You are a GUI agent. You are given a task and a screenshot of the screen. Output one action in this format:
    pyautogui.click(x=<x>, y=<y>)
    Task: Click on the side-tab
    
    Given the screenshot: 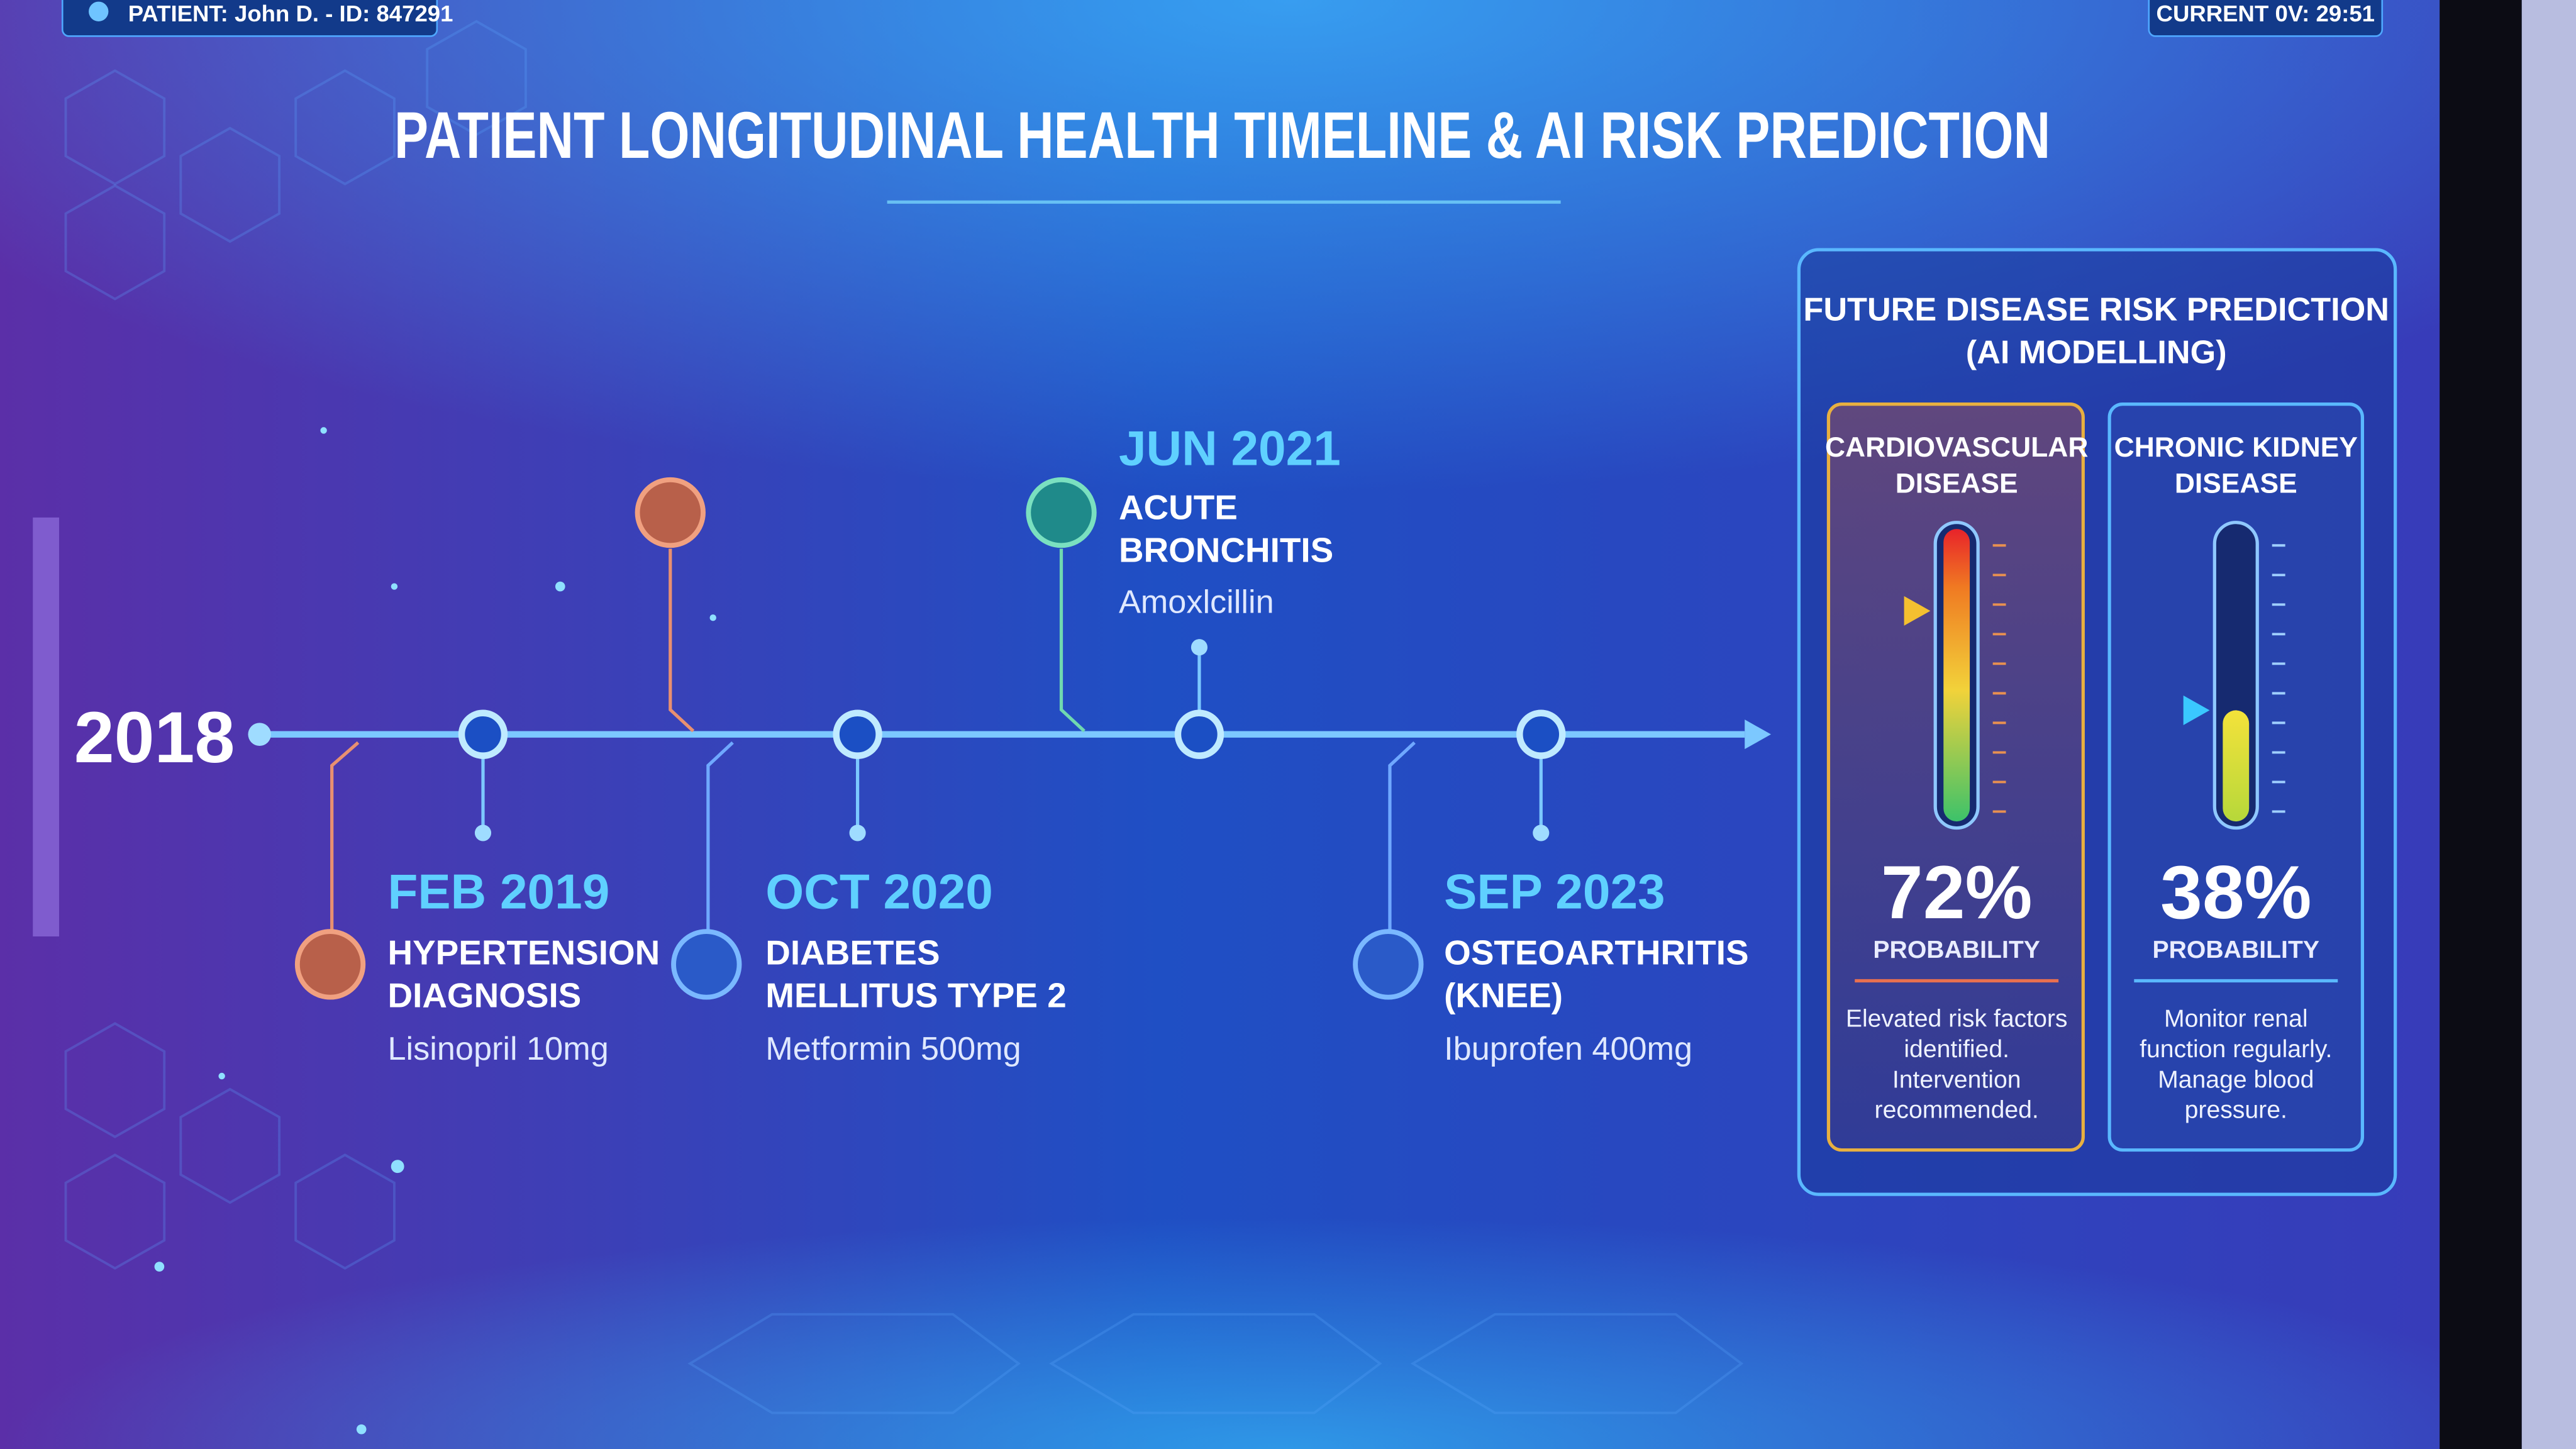 What is the action you would take?
    pyautogui.click(x=46, y=726)
    